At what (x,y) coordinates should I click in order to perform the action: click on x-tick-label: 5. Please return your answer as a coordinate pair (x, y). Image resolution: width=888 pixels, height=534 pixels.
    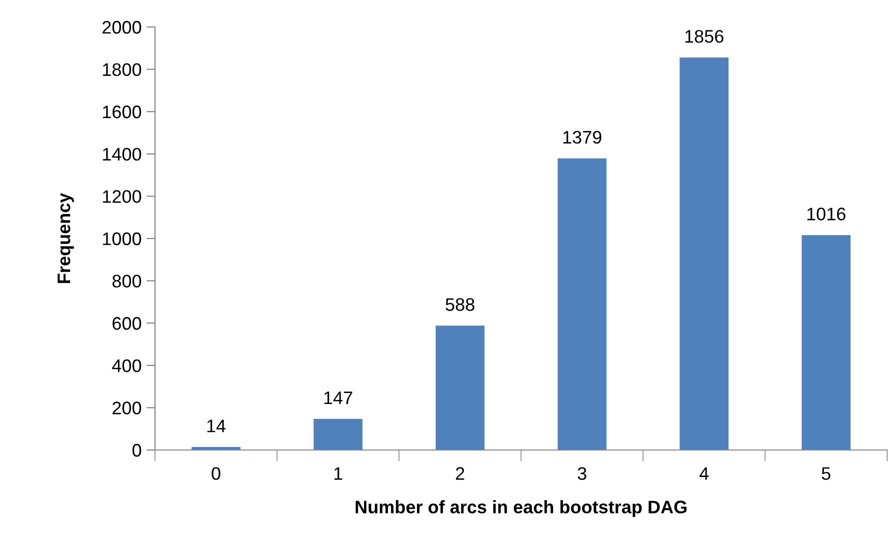
    Looking at the image, I should click on (826, 473).